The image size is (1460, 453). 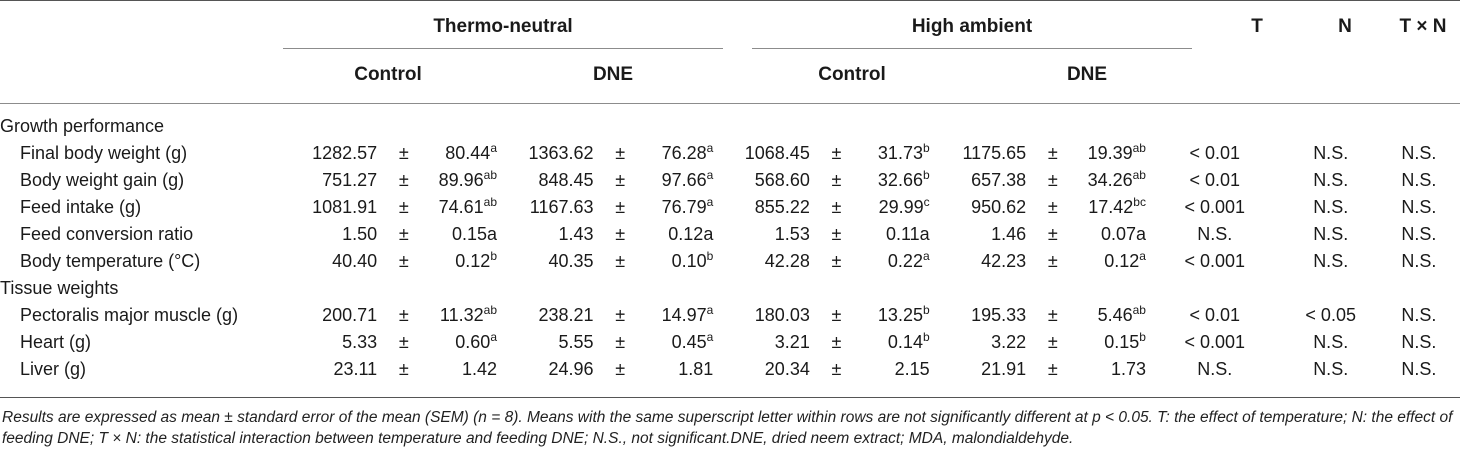 What do you see at coordinates (730, 126) in the screenshot?
I see `section-row: Growth performance` at bounding box center [730, 126].